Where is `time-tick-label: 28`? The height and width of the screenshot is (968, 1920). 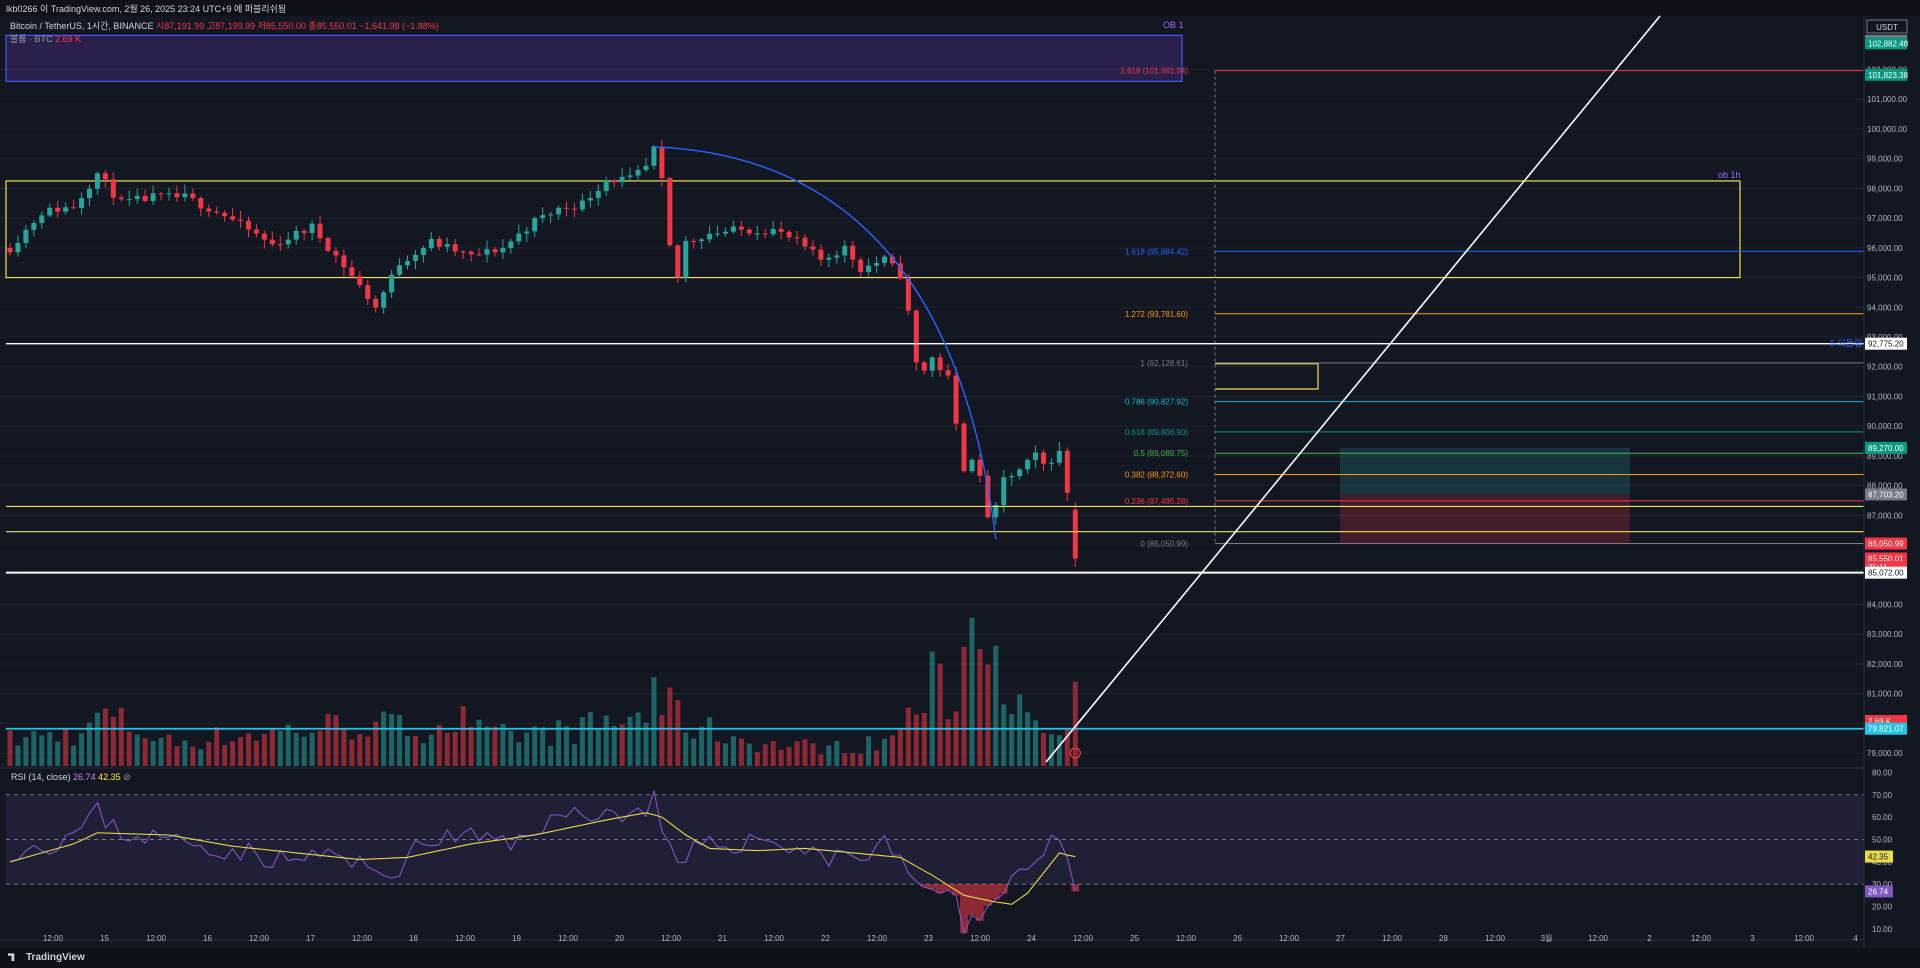
time-tick-label: 28 is located at coordinates (1443, 938).